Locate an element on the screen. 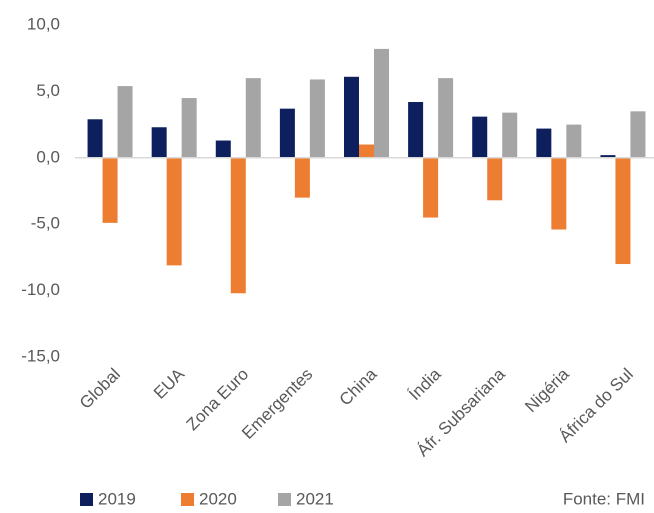  x-tick-label: China is located at coordinates (358, 386).